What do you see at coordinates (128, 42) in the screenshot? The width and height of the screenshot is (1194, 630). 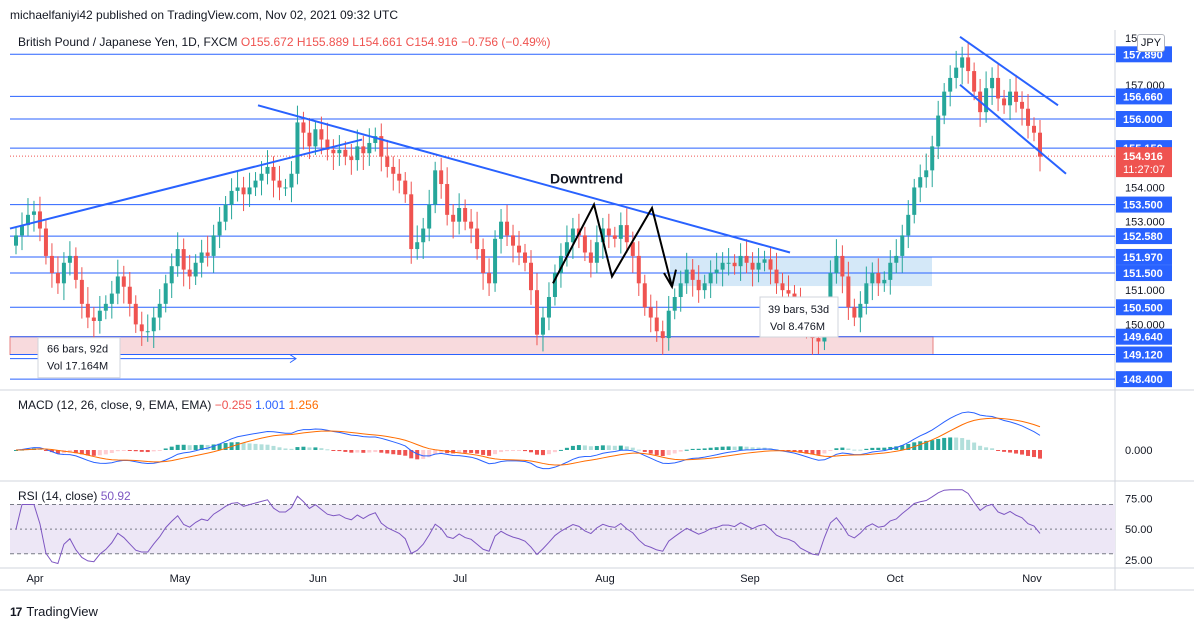 I see `symbol-name: British Pound / Japanese Yen, 1D, FXCM` at bounding box center [128, 42].